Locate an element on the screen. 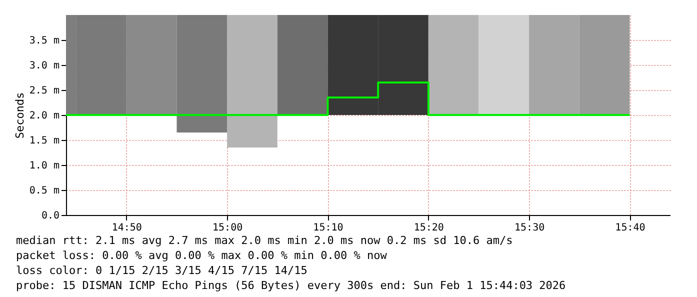 Image resolution: width=697 pixels, height=297 pixels. y-tick-label: 3.5 m is located at coordinates (44, 41).